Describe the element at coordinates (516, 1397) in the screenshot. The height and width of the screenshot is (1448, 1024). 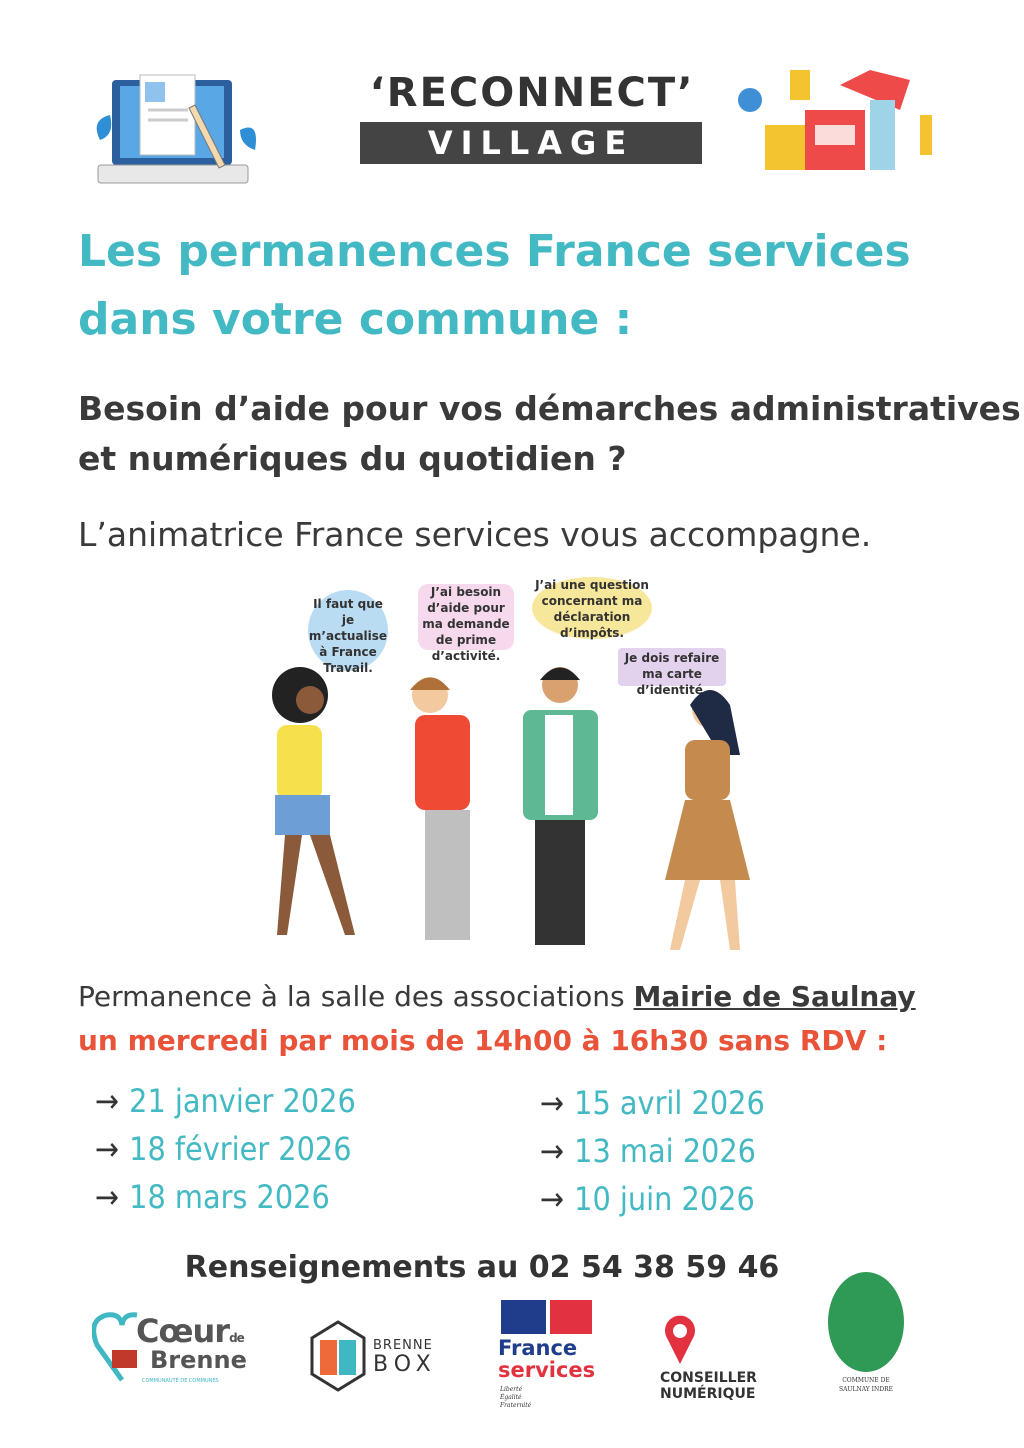
I see `logo-text: Liberté Égalité Fraternité` at that location.